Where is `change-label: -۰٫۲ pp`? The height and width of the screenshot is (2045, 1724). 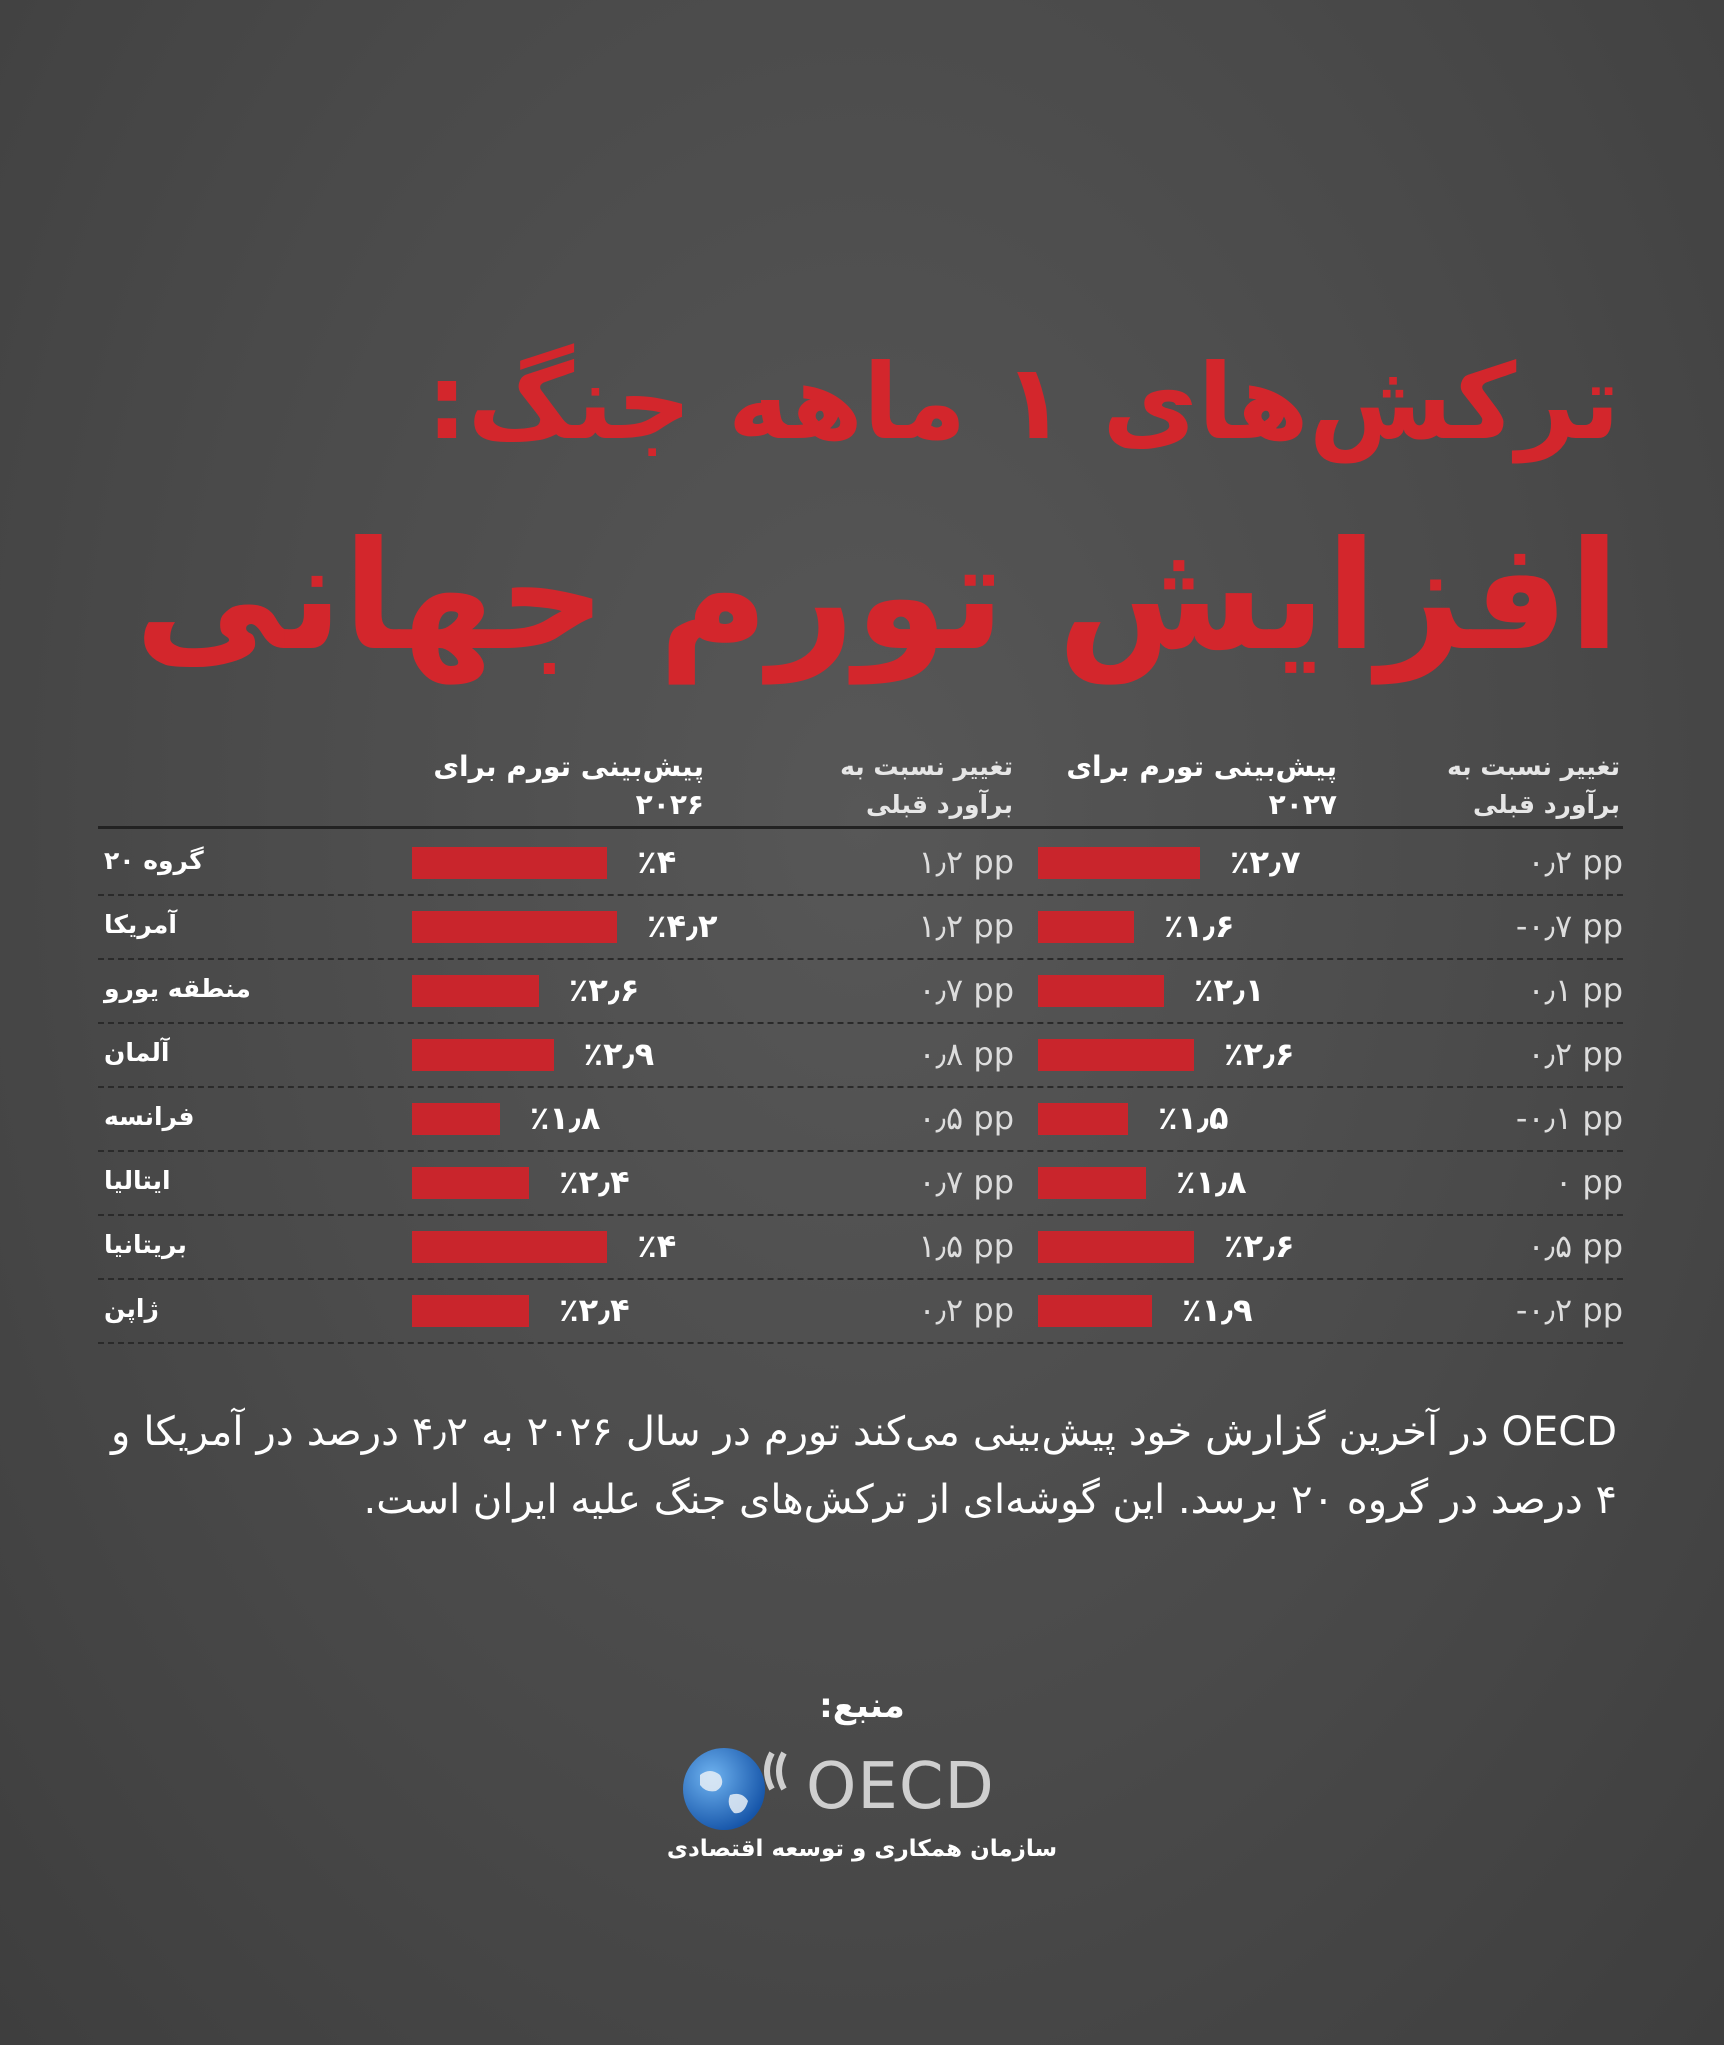 change-label: -۰٫۲ pp is located at coordinates (1569, 1310).